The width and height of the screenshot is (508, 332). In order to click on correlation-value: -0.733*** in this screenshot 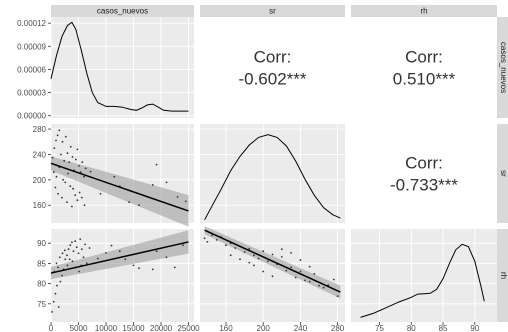, I will do `click(424, 185)`.